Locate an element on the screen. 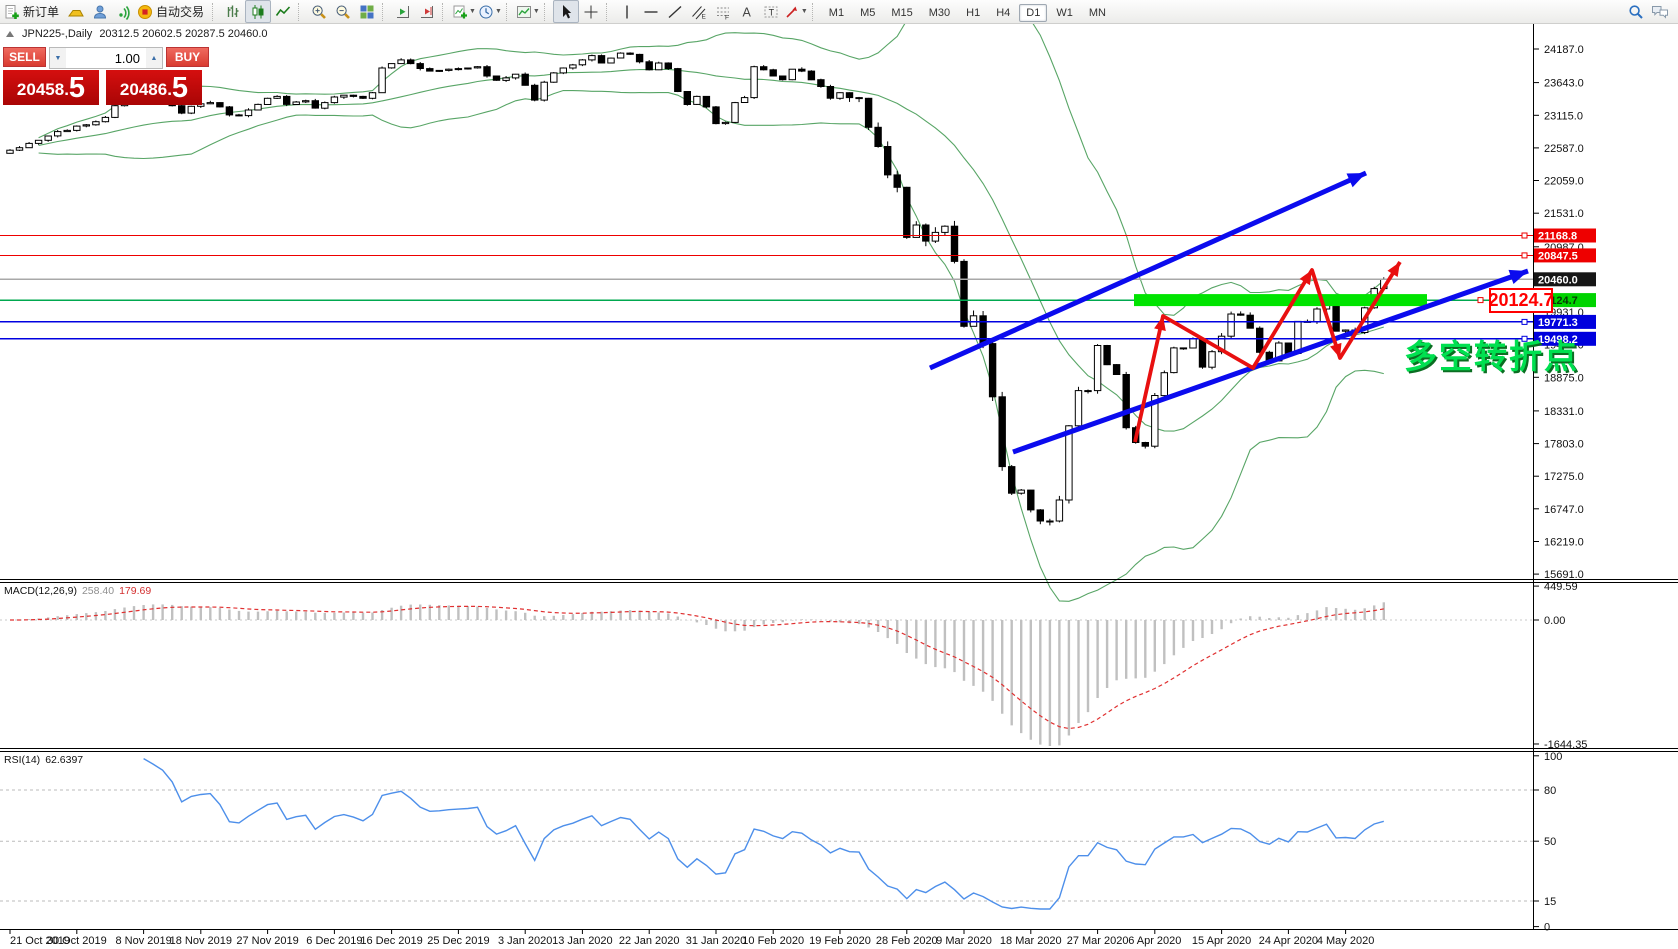 The image size is (1678, 949). green-support-bar is located at coordinates (1280, 300).